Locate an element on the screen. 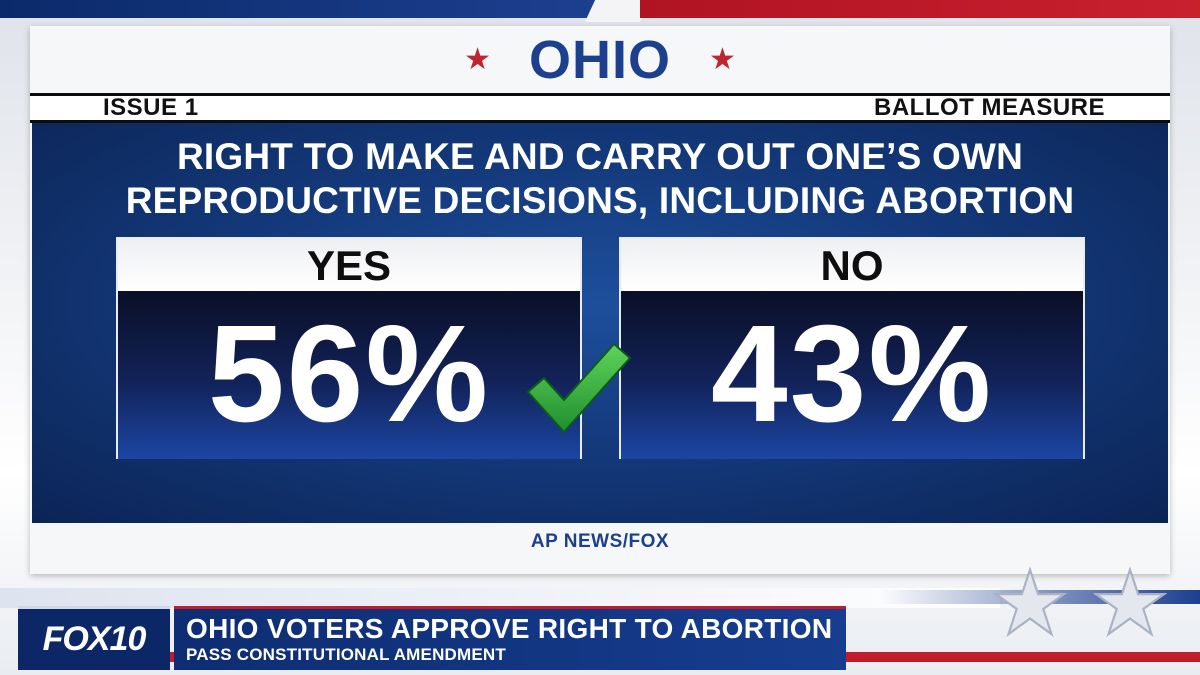 This screenshot has width=1200, height=675. measure-type: BALLOT MEASURE is located at coordinates (989, 107).